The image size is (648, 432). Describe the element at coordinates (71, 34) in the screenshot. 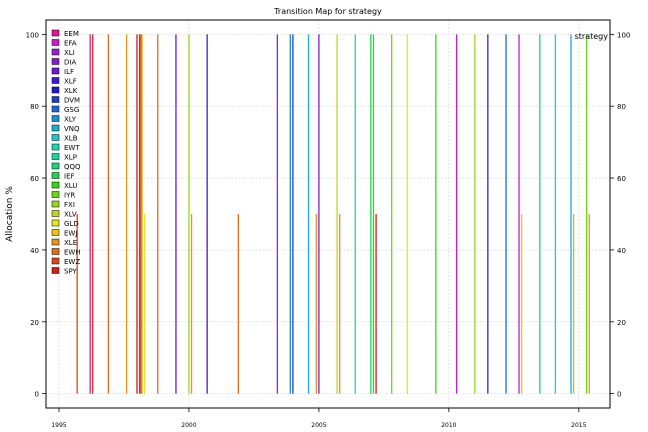

I see `legend-label: EEM` at that location.